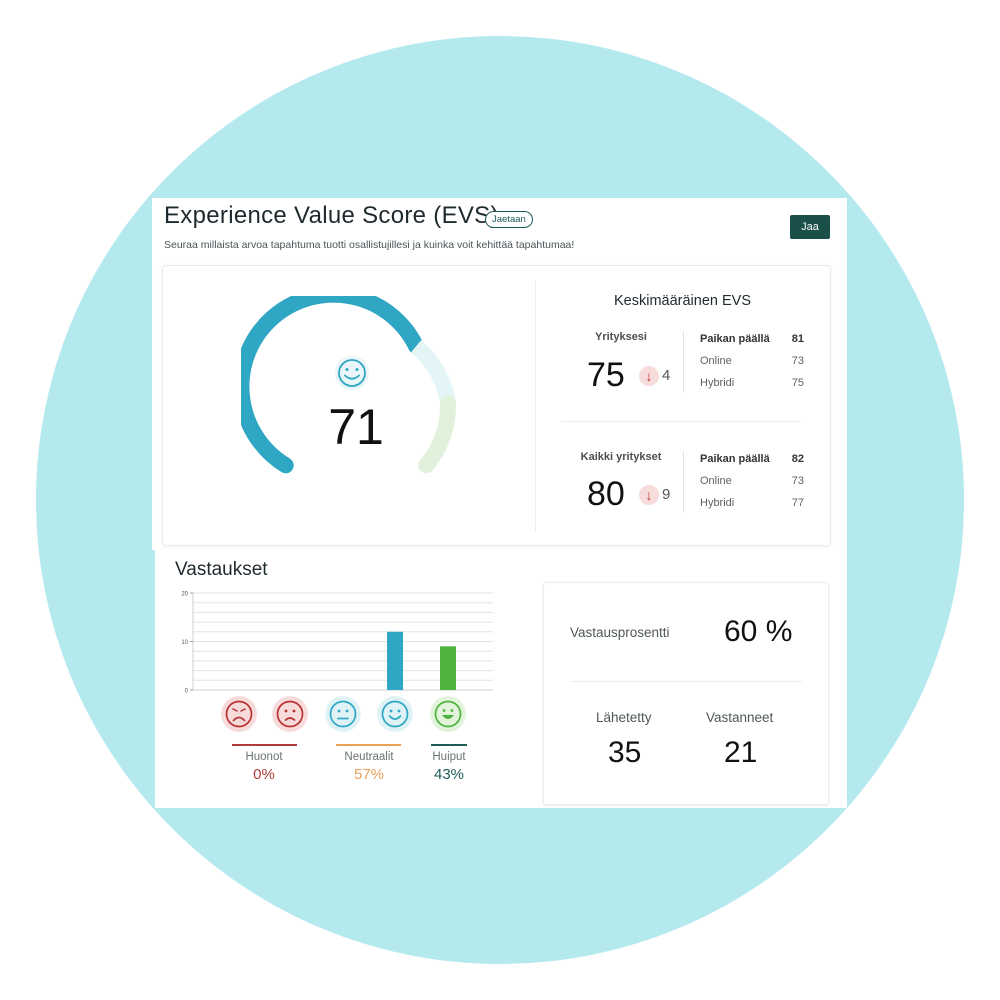 Image resolution: width=1000 pixels, height=1000 pixels. What do you see at coordinates (352, 373) in the screenshot?
I see `smiley-face-icon` at bounding box center [352, 373].